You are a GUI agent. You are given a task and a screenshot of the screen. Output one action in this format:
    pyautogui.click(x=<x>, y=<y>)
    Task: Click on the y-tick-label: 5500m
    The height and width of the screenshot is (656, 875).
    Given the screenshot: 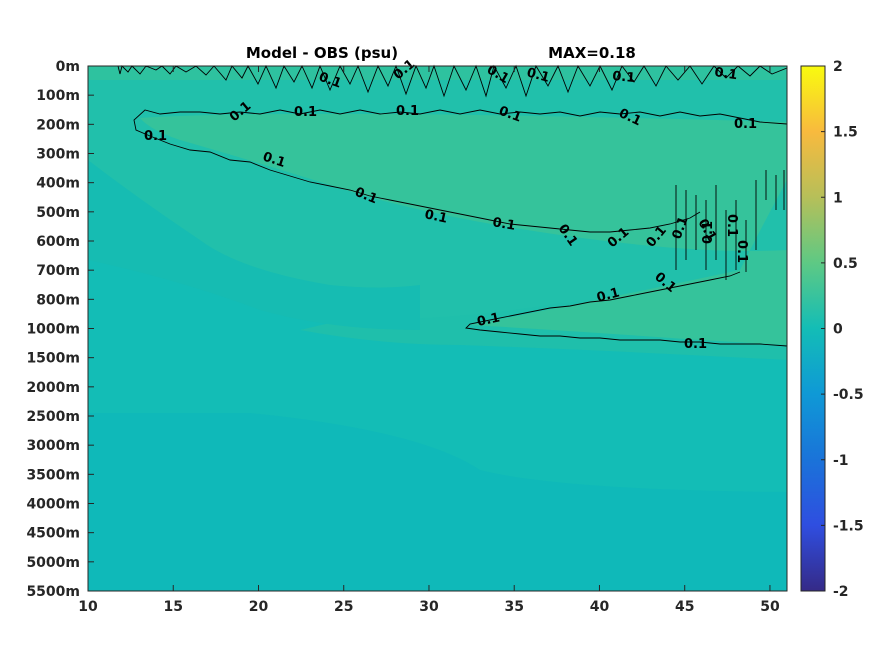 What is the action you would take?
    pyautogui.click(x=53, y=592)
    